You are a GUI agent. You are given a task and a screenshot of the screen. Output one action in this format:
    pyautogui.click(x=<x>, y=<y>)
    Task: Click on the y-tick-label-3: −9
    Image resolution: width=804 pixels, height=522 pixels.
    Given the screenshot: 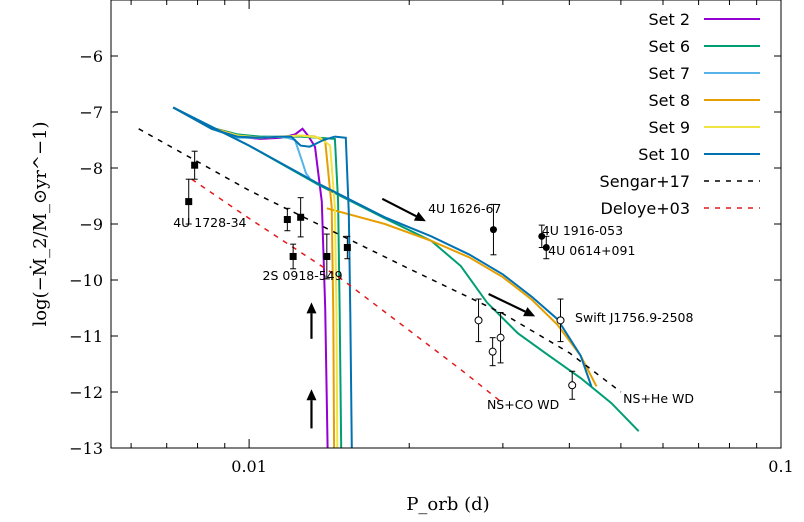 What is the action you would take?
    pyautogui.click(x=91, y=224)
    